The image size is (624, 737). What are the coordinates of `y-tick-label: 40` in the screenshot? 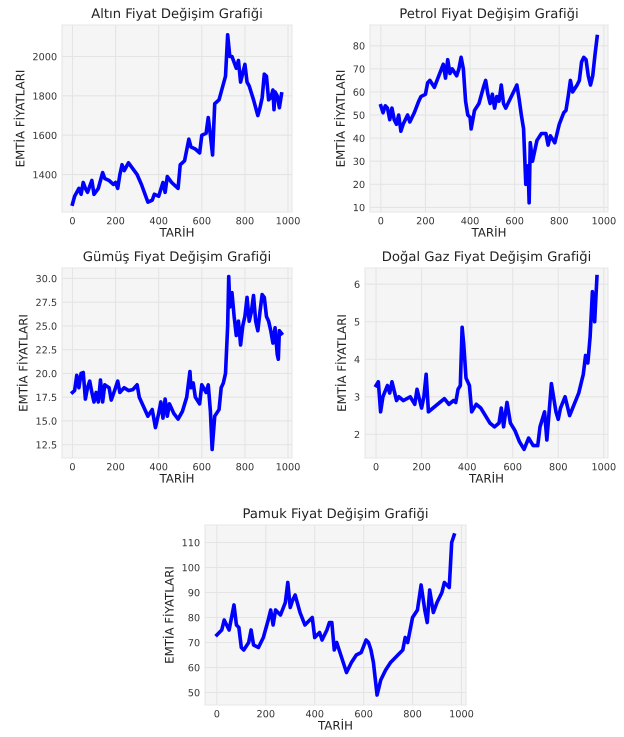 It's located at (358, 138).